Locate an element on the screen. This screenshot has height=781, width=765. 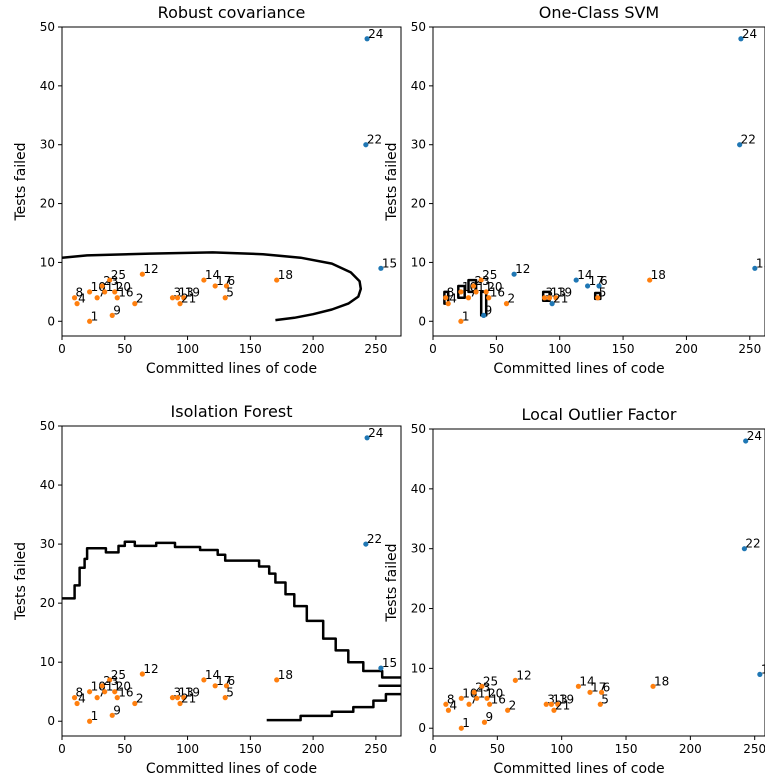
x-tick-label: 150 is located at coordinates (250, 749).